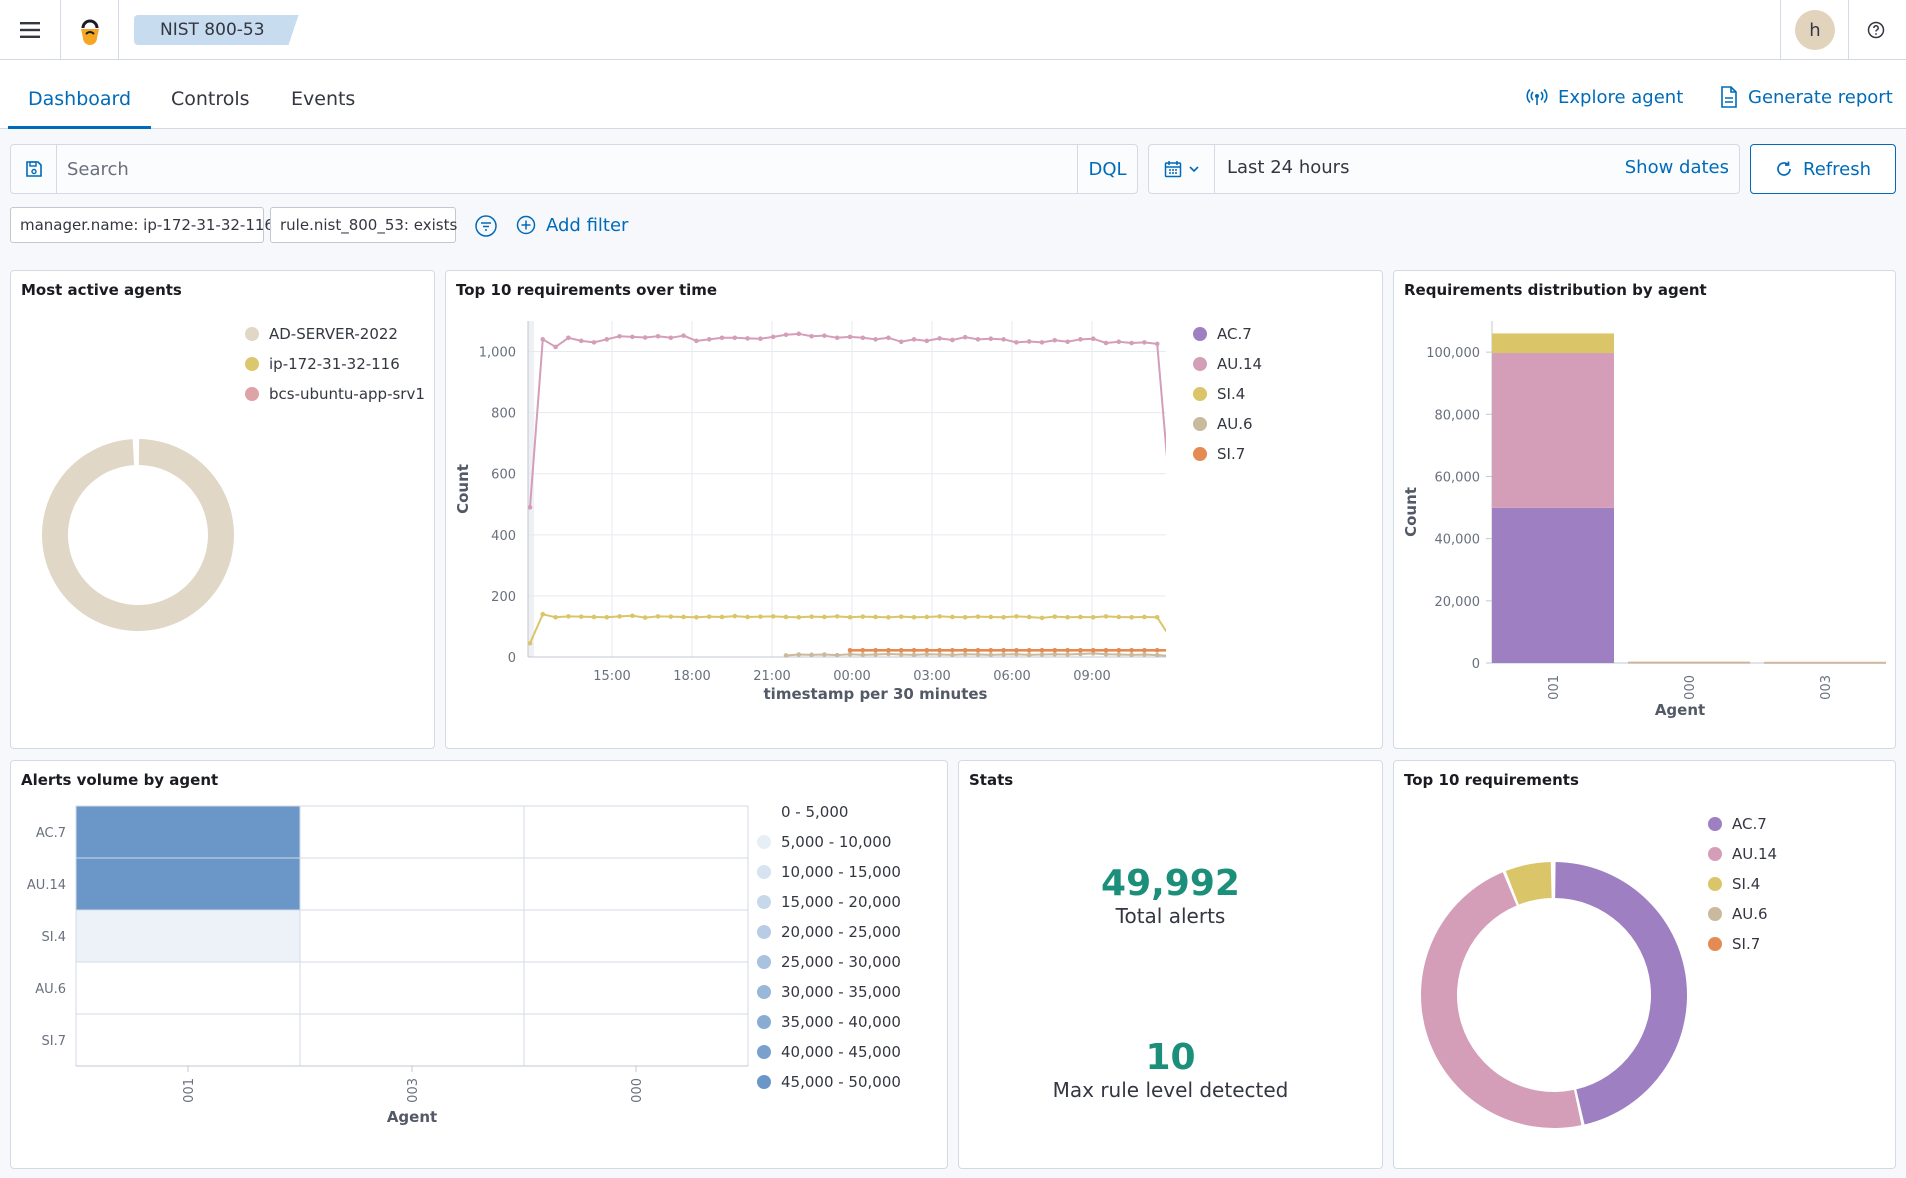  I want to click on legend-item: 25,000 - 30,000, so click(829, 962).